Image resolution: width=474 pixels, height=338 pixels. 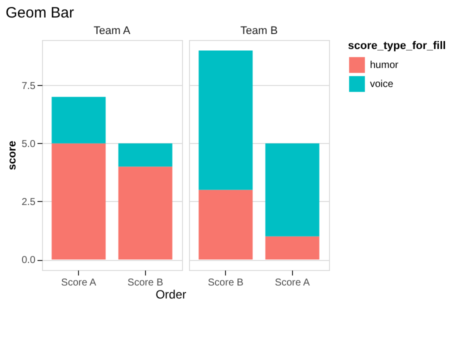 What do you see at coordinates (113, 31) in the screenshot?
I see `chart-subtitle: Team A` at bounding box center [113, 31].